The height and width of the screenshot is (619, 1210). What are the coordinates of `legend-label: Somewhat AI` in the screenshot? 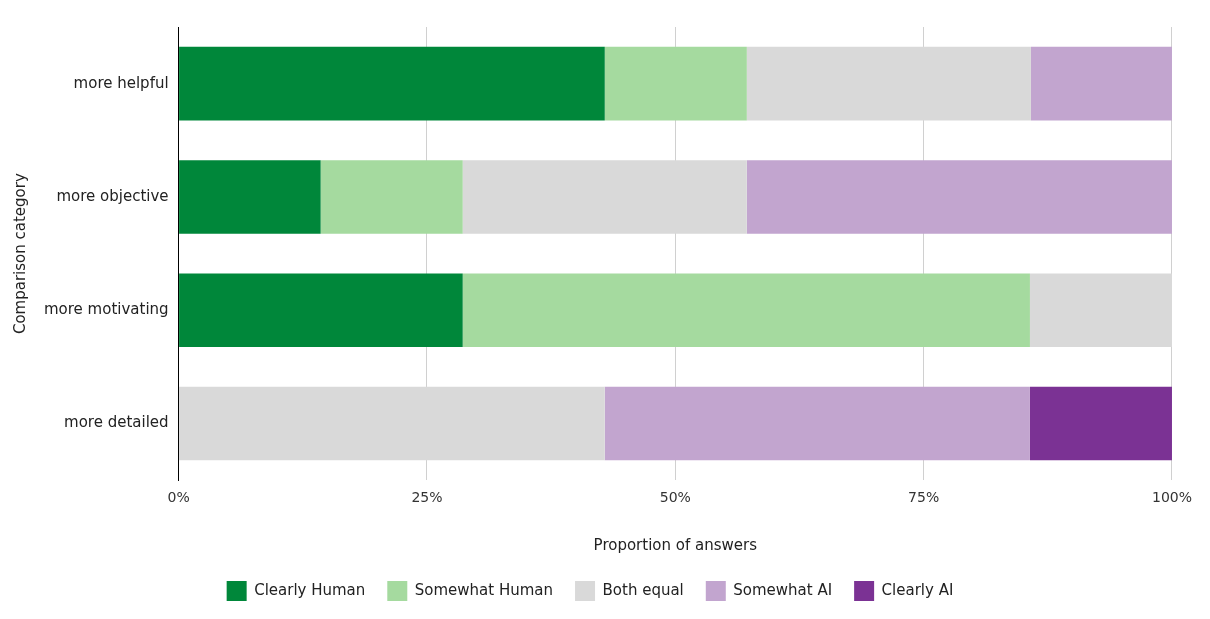 It's located at (783, 589).